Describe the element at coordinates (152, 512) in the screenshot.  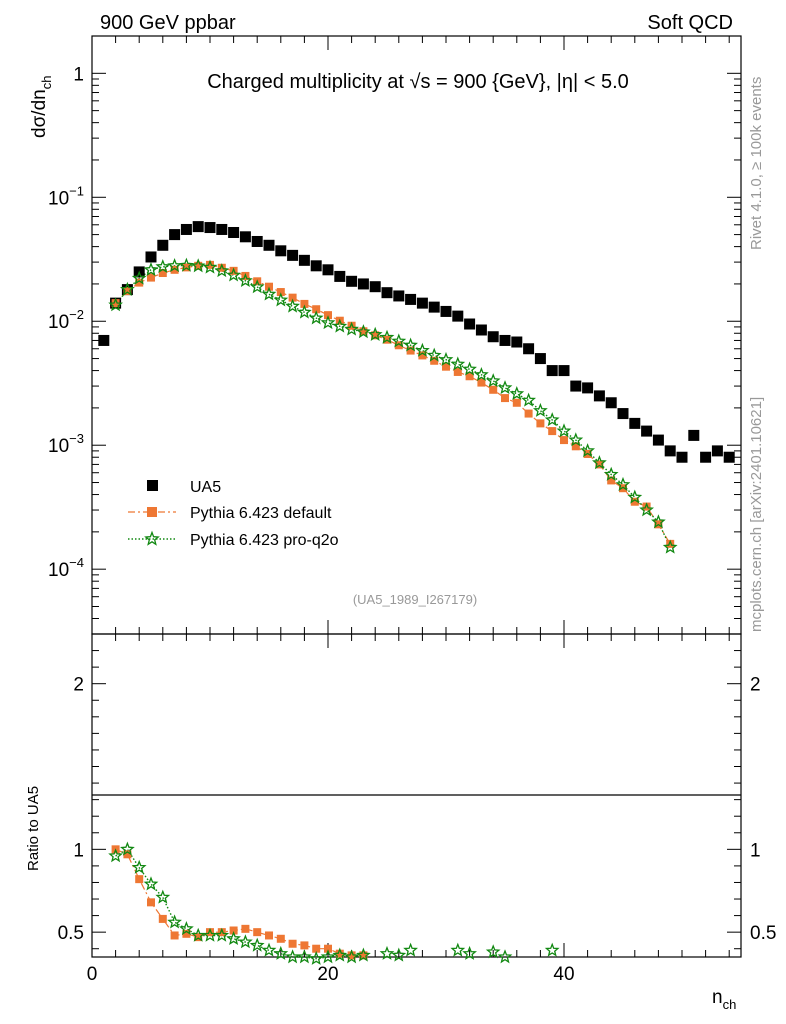
I see `legend-marker-default` at that location.